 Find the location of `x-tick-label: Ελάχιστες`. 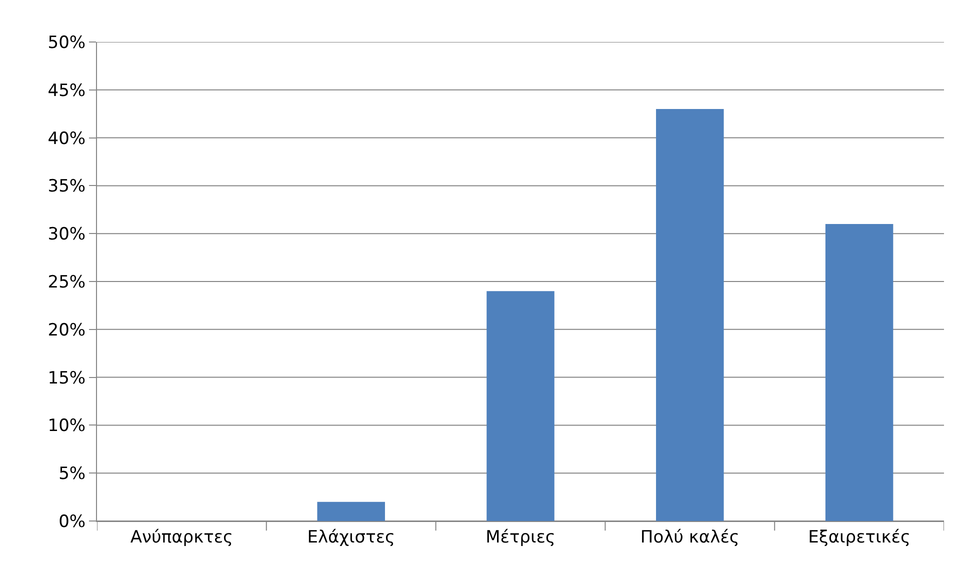

x-tick-label: Ελάχιστες is located at coordinates (351, 537).